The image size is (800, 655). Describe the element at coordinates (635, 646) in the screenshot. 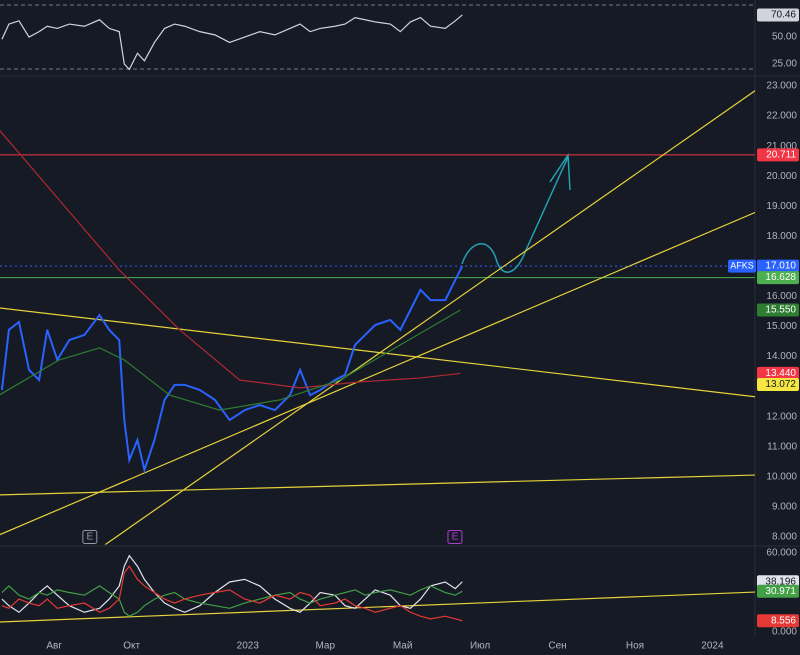

I see `x-tick-label: Ноя` at that location.